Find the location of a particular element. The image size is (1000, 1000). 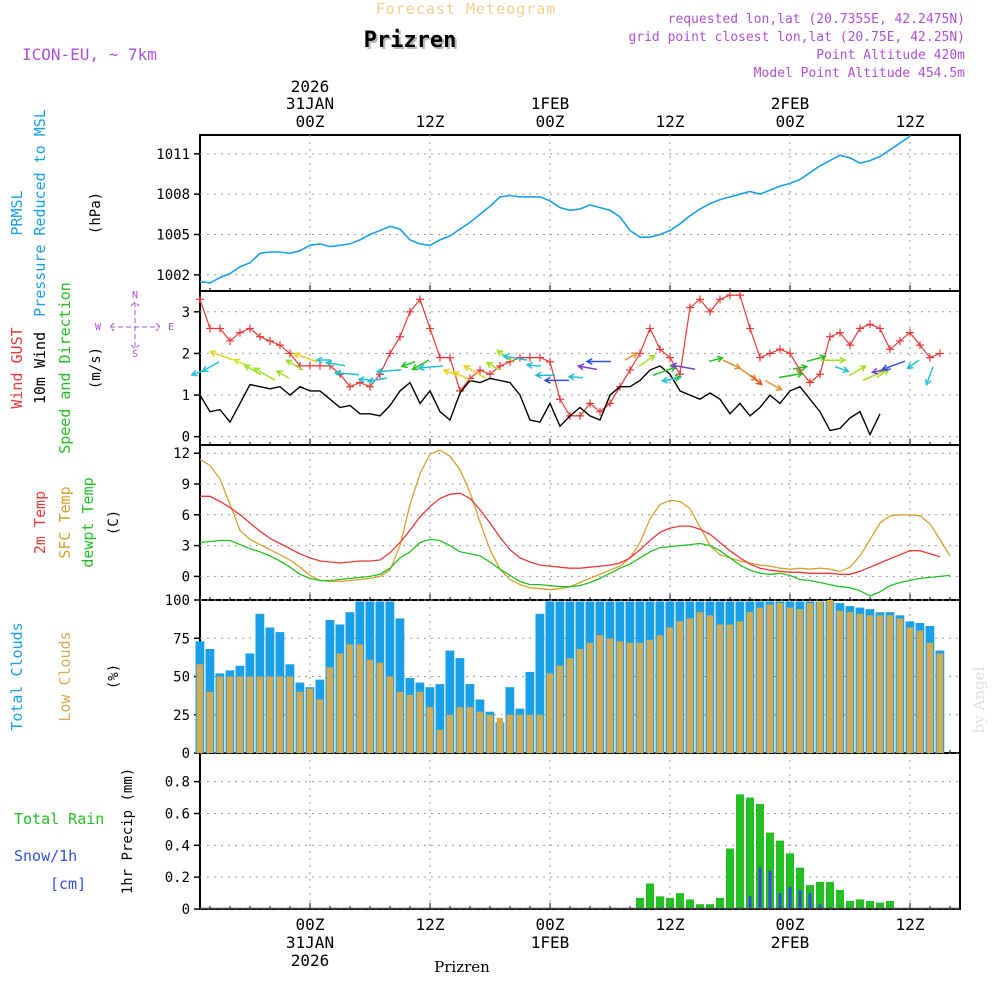

footer-location: Prizren is located at coordinates (462, 967).